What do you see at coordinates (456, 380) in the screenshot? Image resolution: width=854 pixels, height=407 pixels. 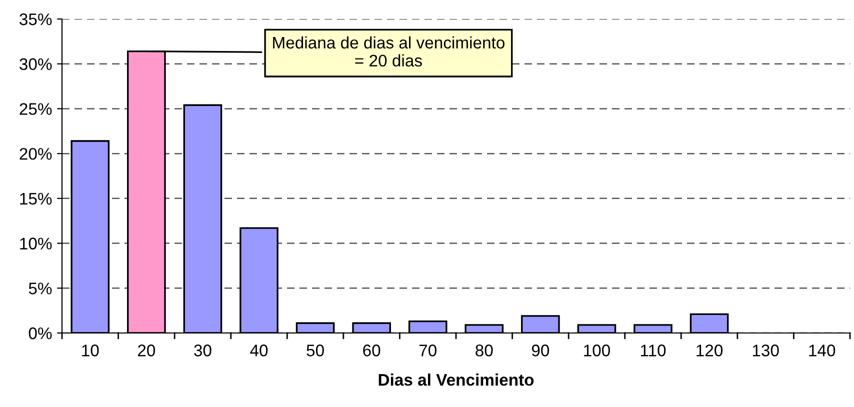 I see `x-axis-title: Dias al Vencimiento` at bounding box center [456, 380].